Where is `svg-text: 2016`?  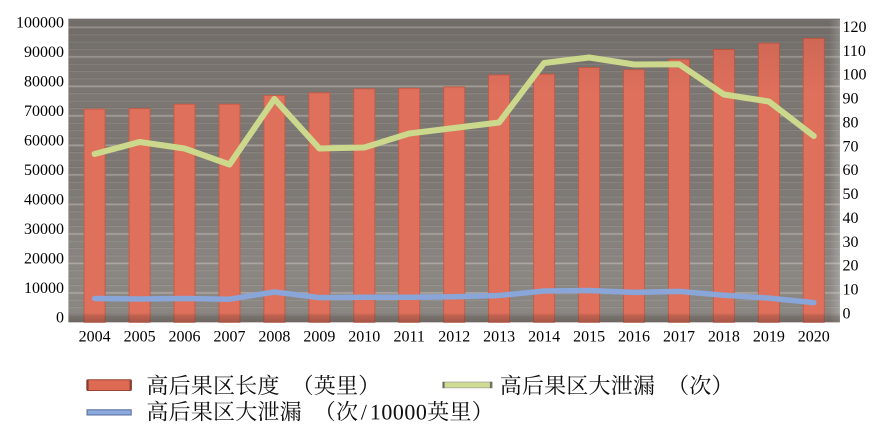 svg-text: 2016 is located at coordinates (634, 336).